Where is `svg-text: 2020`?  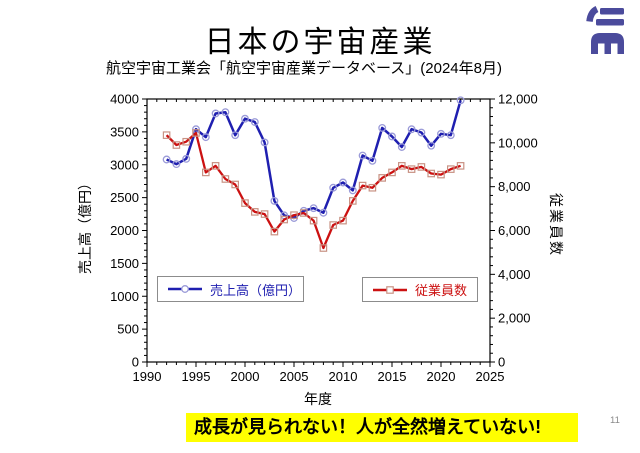
svg-text: 2020 is located at coordinates (441, 376).